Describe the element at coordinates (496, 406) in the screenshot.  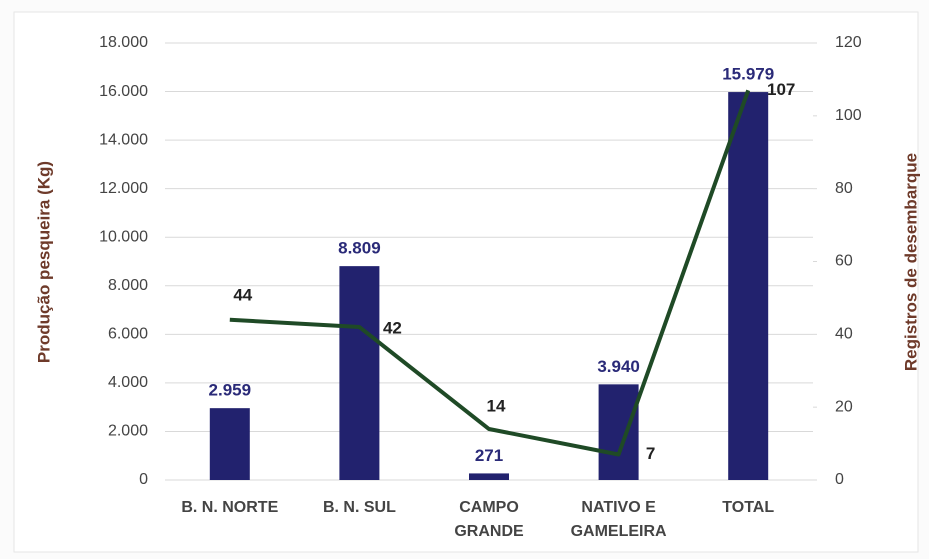
I see `line-value-label: 14` at that location.